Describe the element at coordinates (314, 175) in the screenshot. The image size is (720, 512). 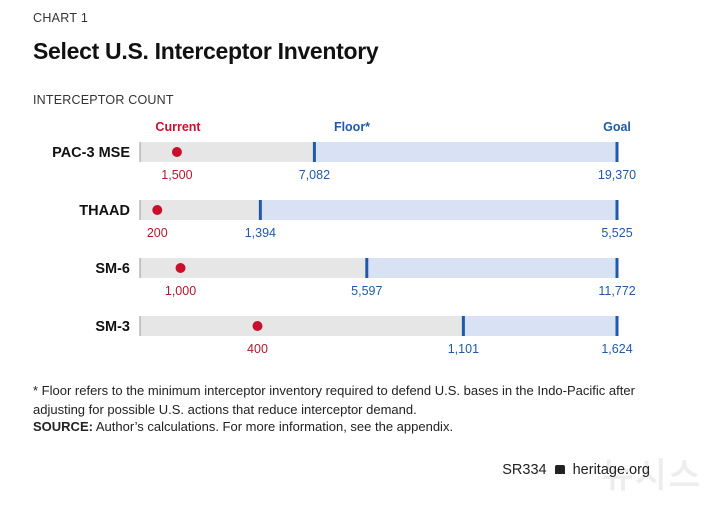
I see `floor-value-label: 7,082` at that location.